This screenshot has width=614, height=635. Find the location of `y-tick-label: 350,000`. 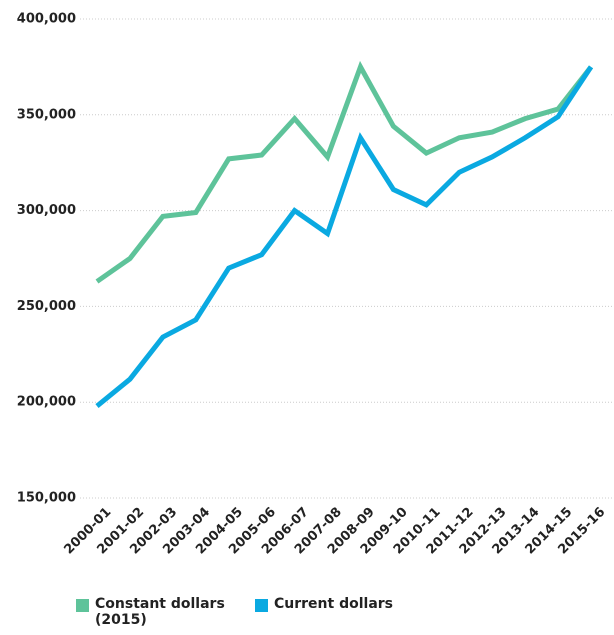

y-tick-label: 350,000 is located at coordinates (46, 114).